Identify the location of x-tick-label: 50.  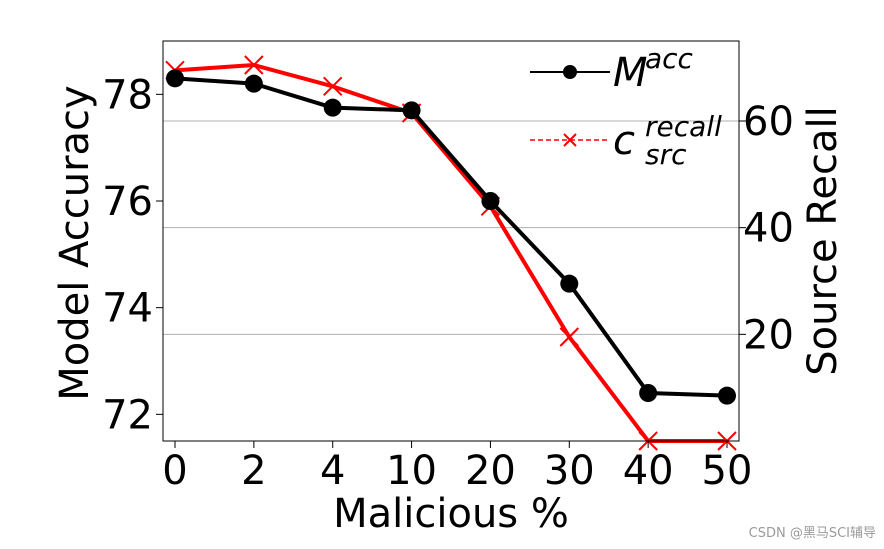
(727, 471).